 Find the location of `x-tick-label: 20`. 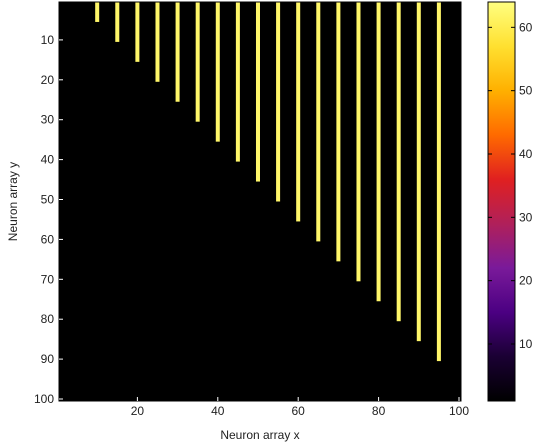

x-tick-label: 20 is located at coordinates (138, 411).